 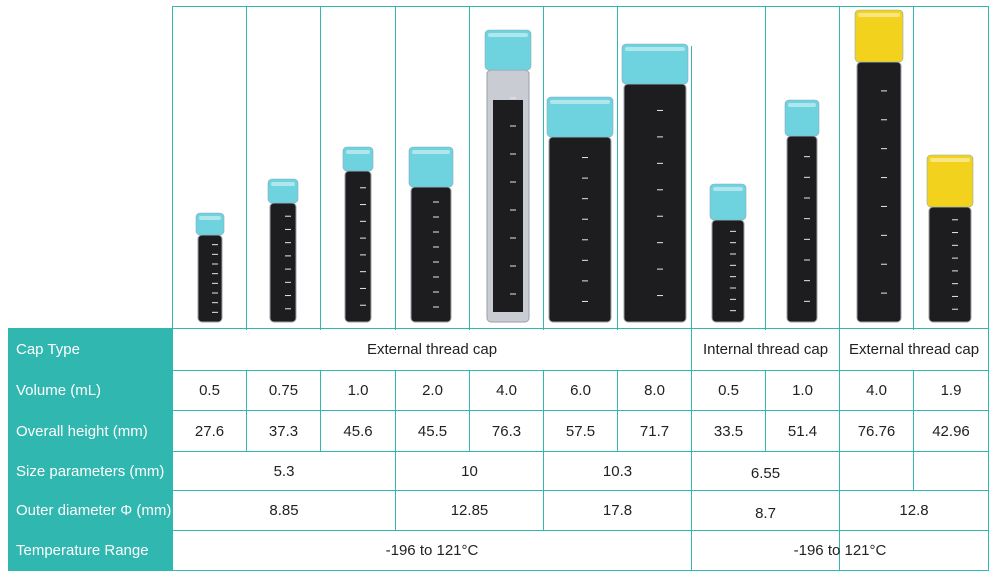 I want to click on size-param-cell: 6.55, so click(x=765, y=473).